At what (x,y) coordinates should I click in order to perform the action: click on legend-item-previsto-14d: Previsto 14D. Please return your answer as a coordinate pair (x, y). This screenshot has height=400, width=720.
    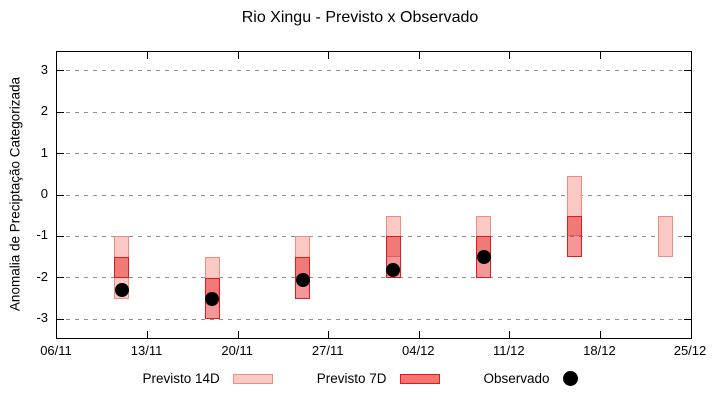
    Looking at the image, I should click on (207, 378).